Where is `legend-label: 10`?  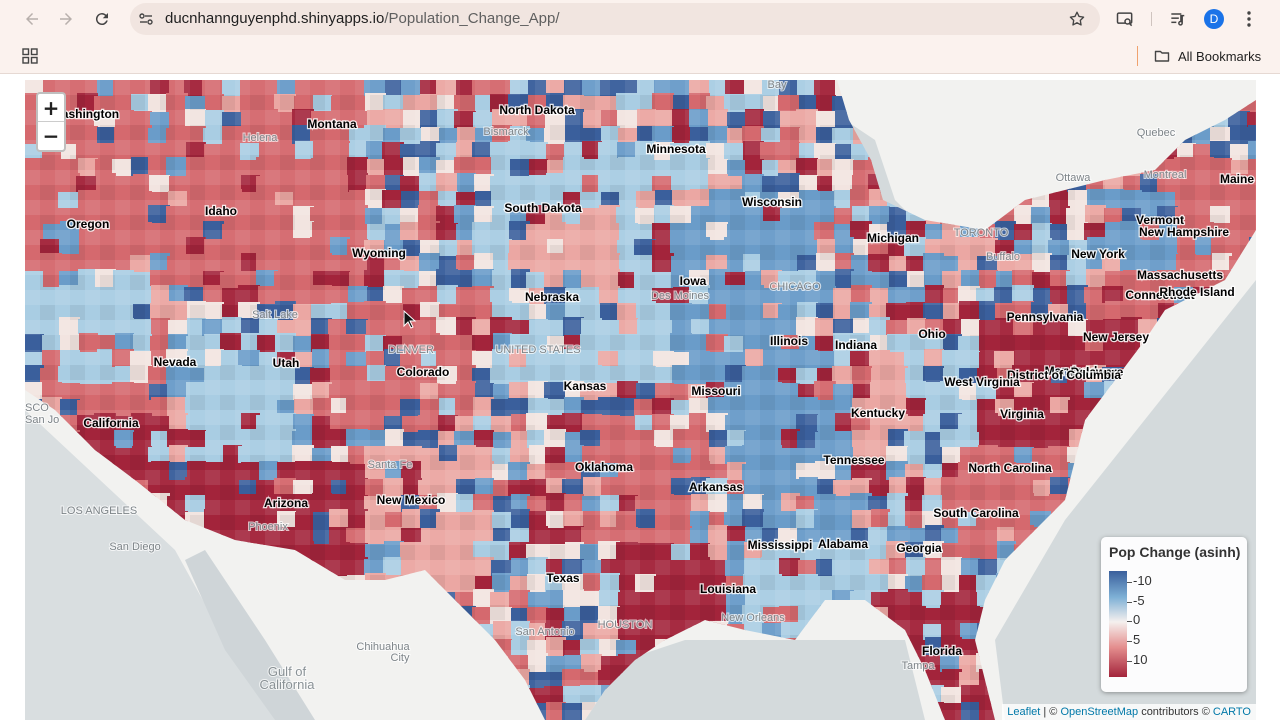 legend-label: 10 is located at coordinates (1140, 659).